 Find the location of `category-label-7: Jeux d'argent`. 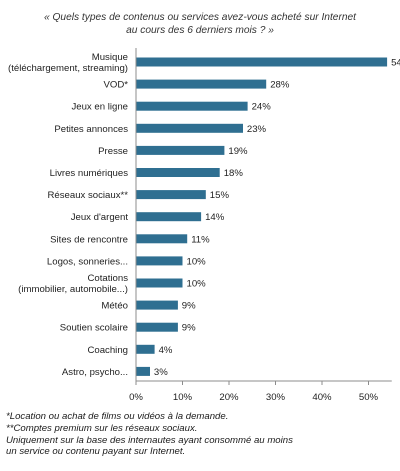

category-label-7: Jeux d'argent is located at coordinates (100, 217).